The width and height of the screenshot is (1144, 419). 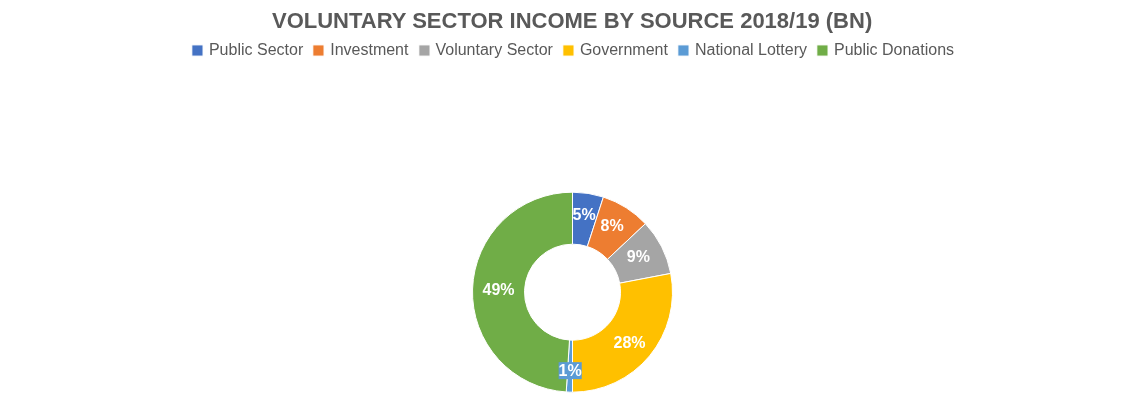 What do you see at coordinates (623, 50) in the screenshot?
I see `legend-label: Government` at bounding box center [623, 50].